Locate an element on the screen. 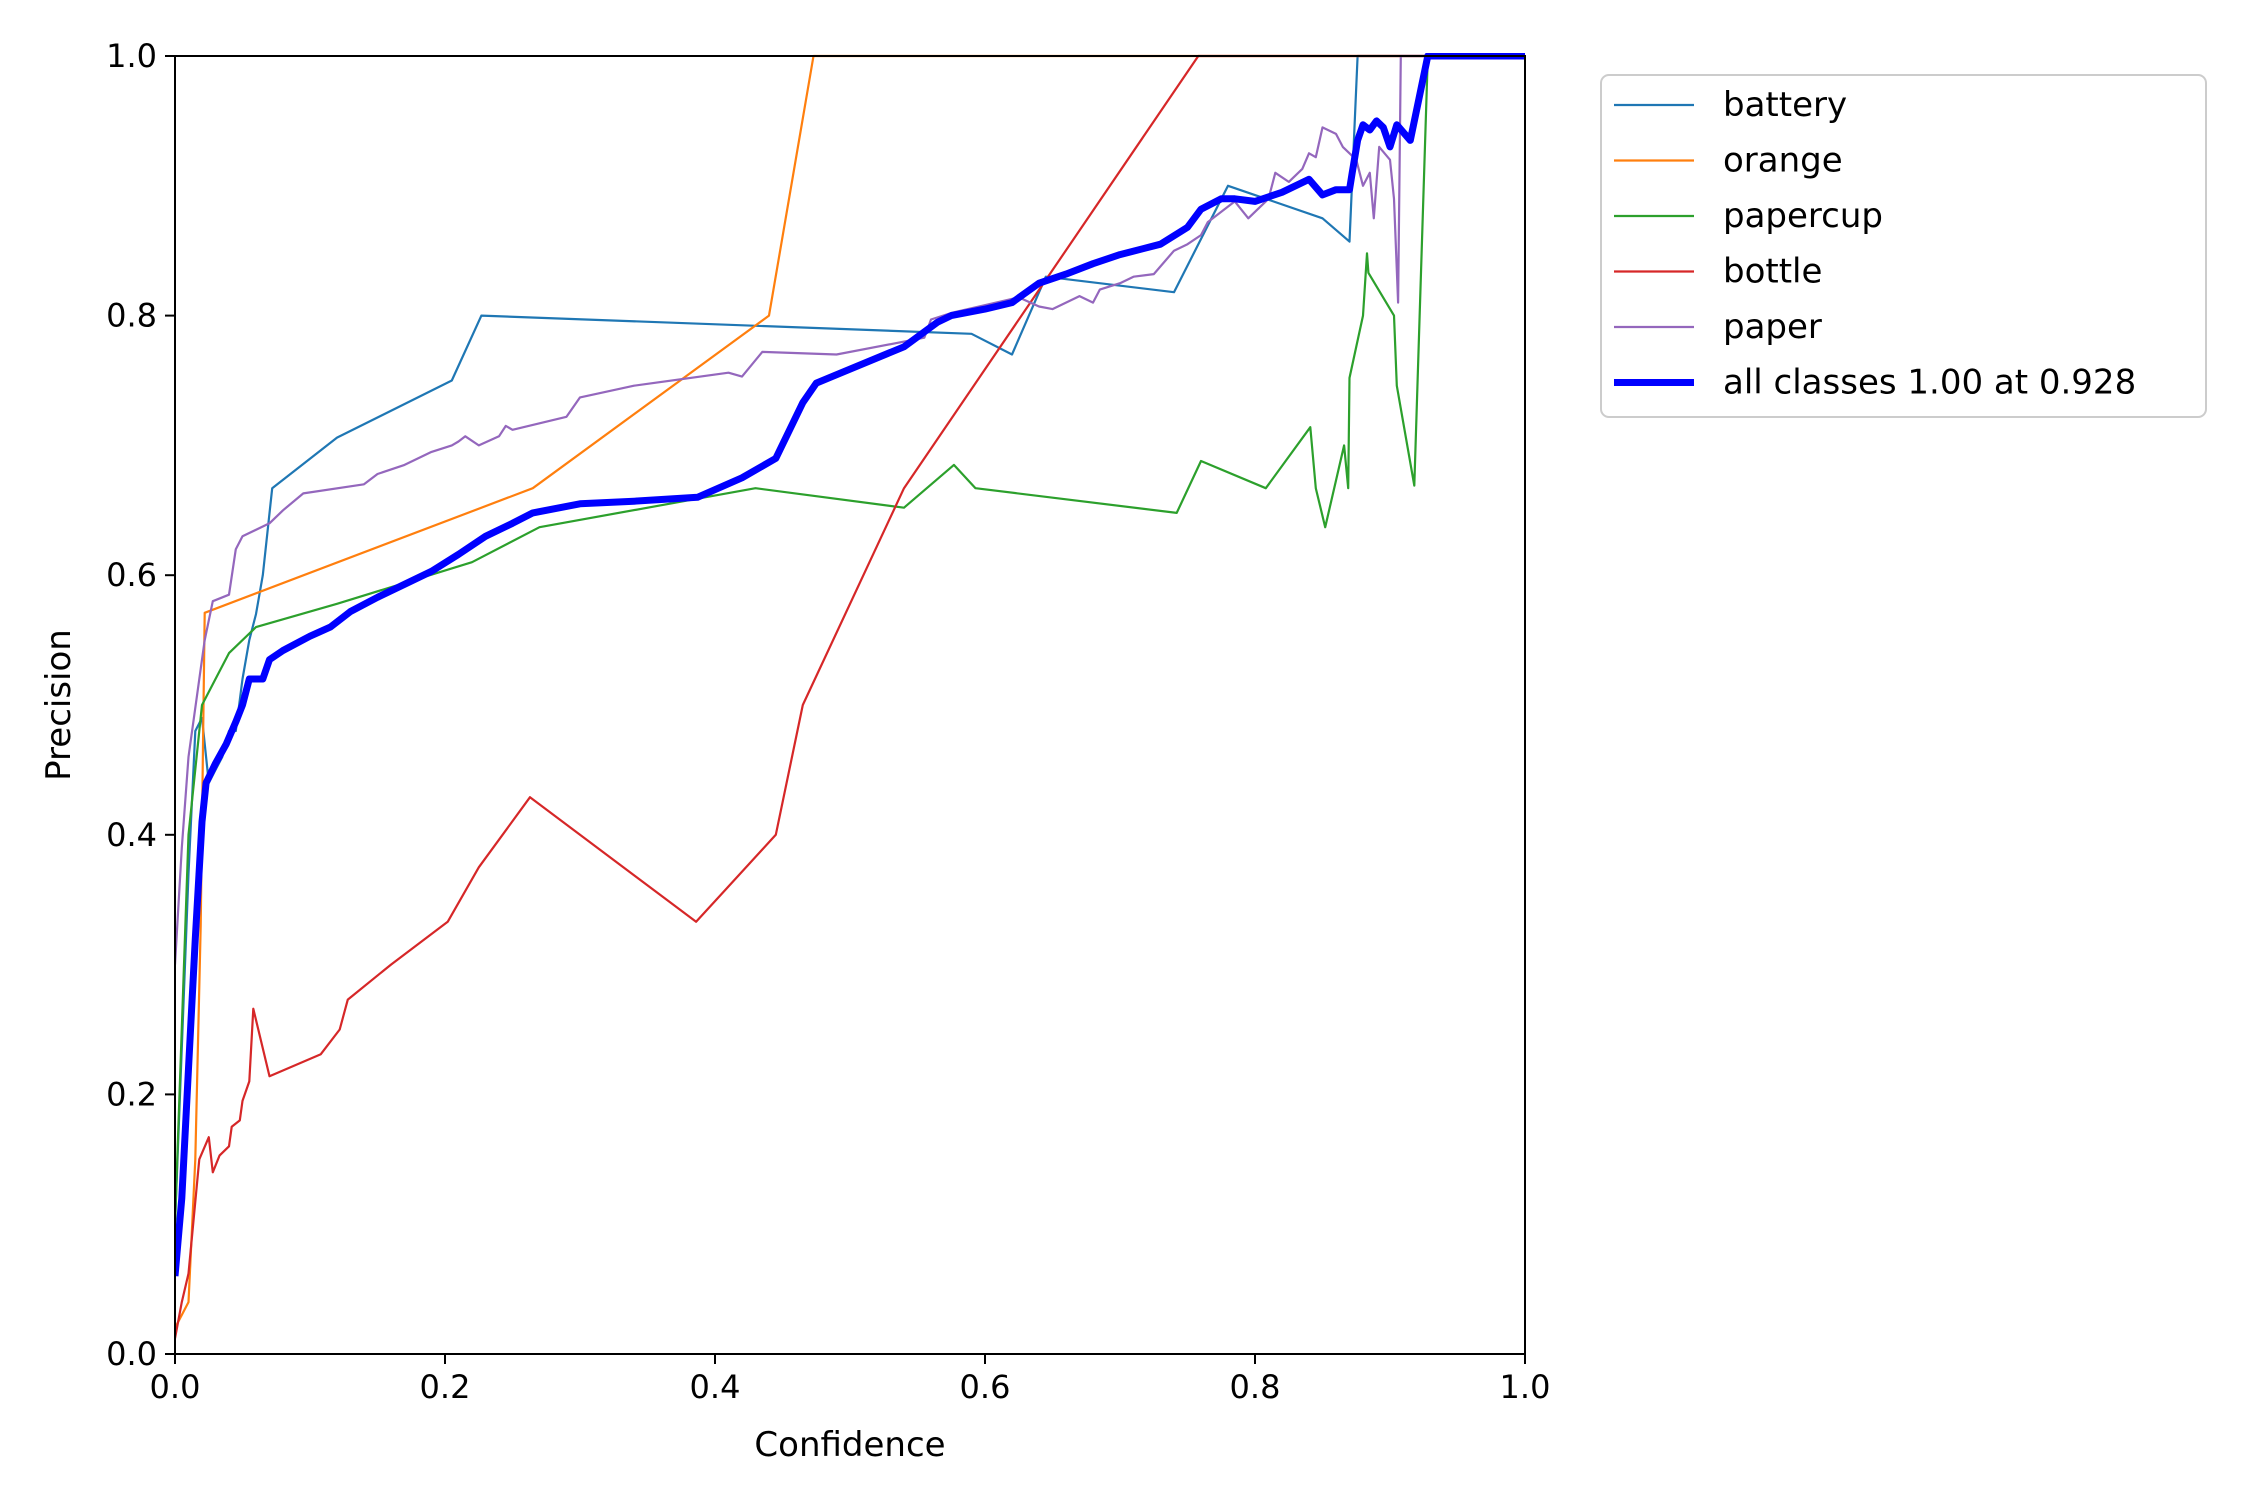 This screenshot has width=2250, height=1500. legend-box is located at coordinates (1903, 246).